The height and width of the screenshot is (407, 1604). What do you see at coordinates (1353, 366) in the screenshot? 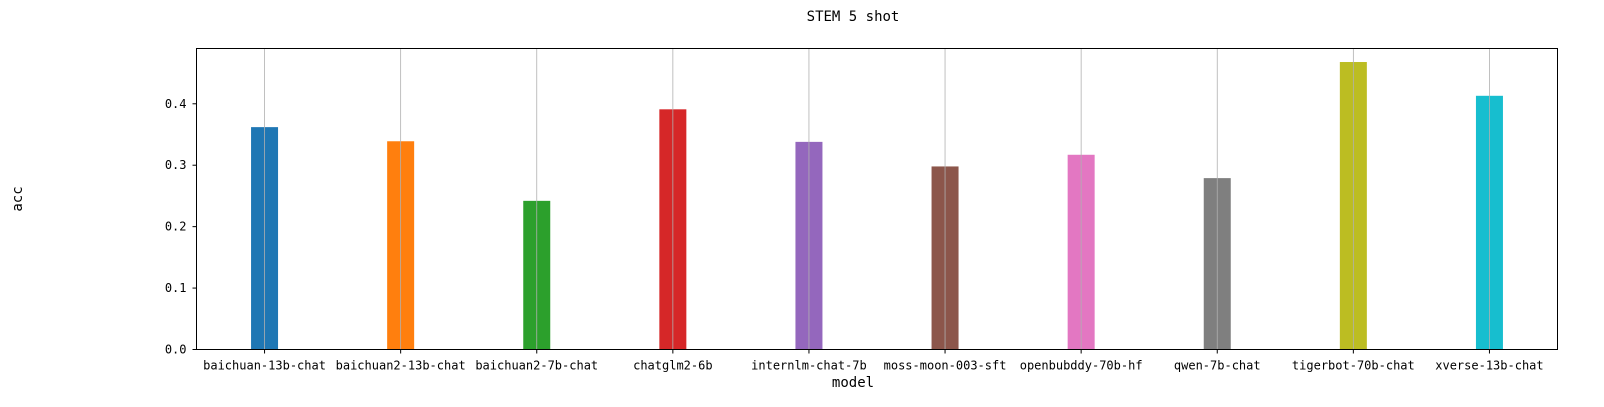
I see `x-tick-label: tigerbot-70b-chat` at bounding box center [1353, 366].